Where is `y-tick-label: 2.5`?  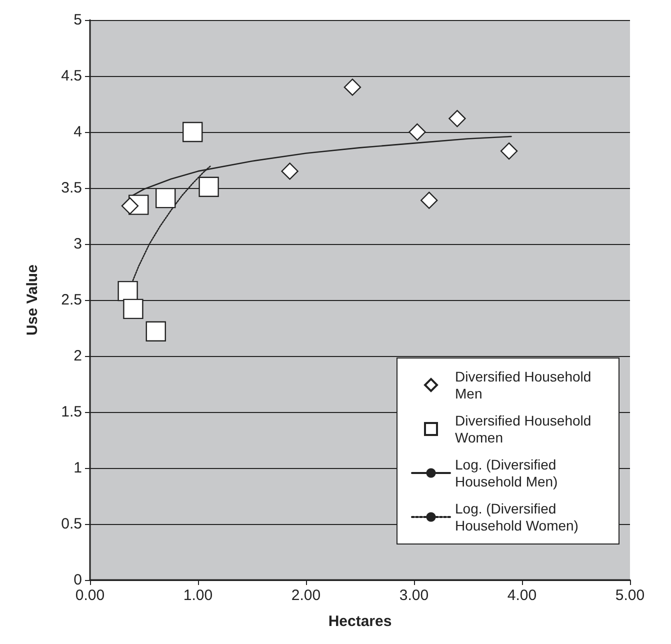
y-tick-label: 2.5 is located at coordinates (71, 300).